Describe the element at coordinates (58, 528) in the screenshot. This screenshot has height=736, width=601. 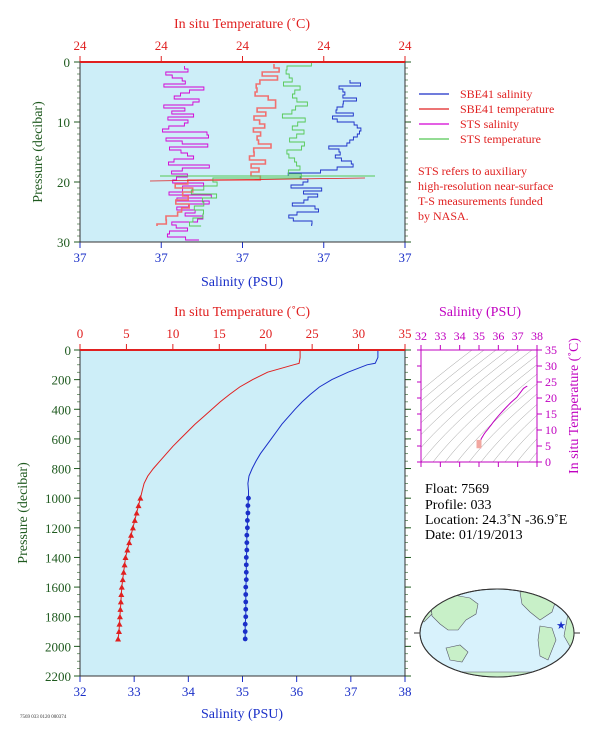
I see `main-pressure-tick-label: 1200` at that location.